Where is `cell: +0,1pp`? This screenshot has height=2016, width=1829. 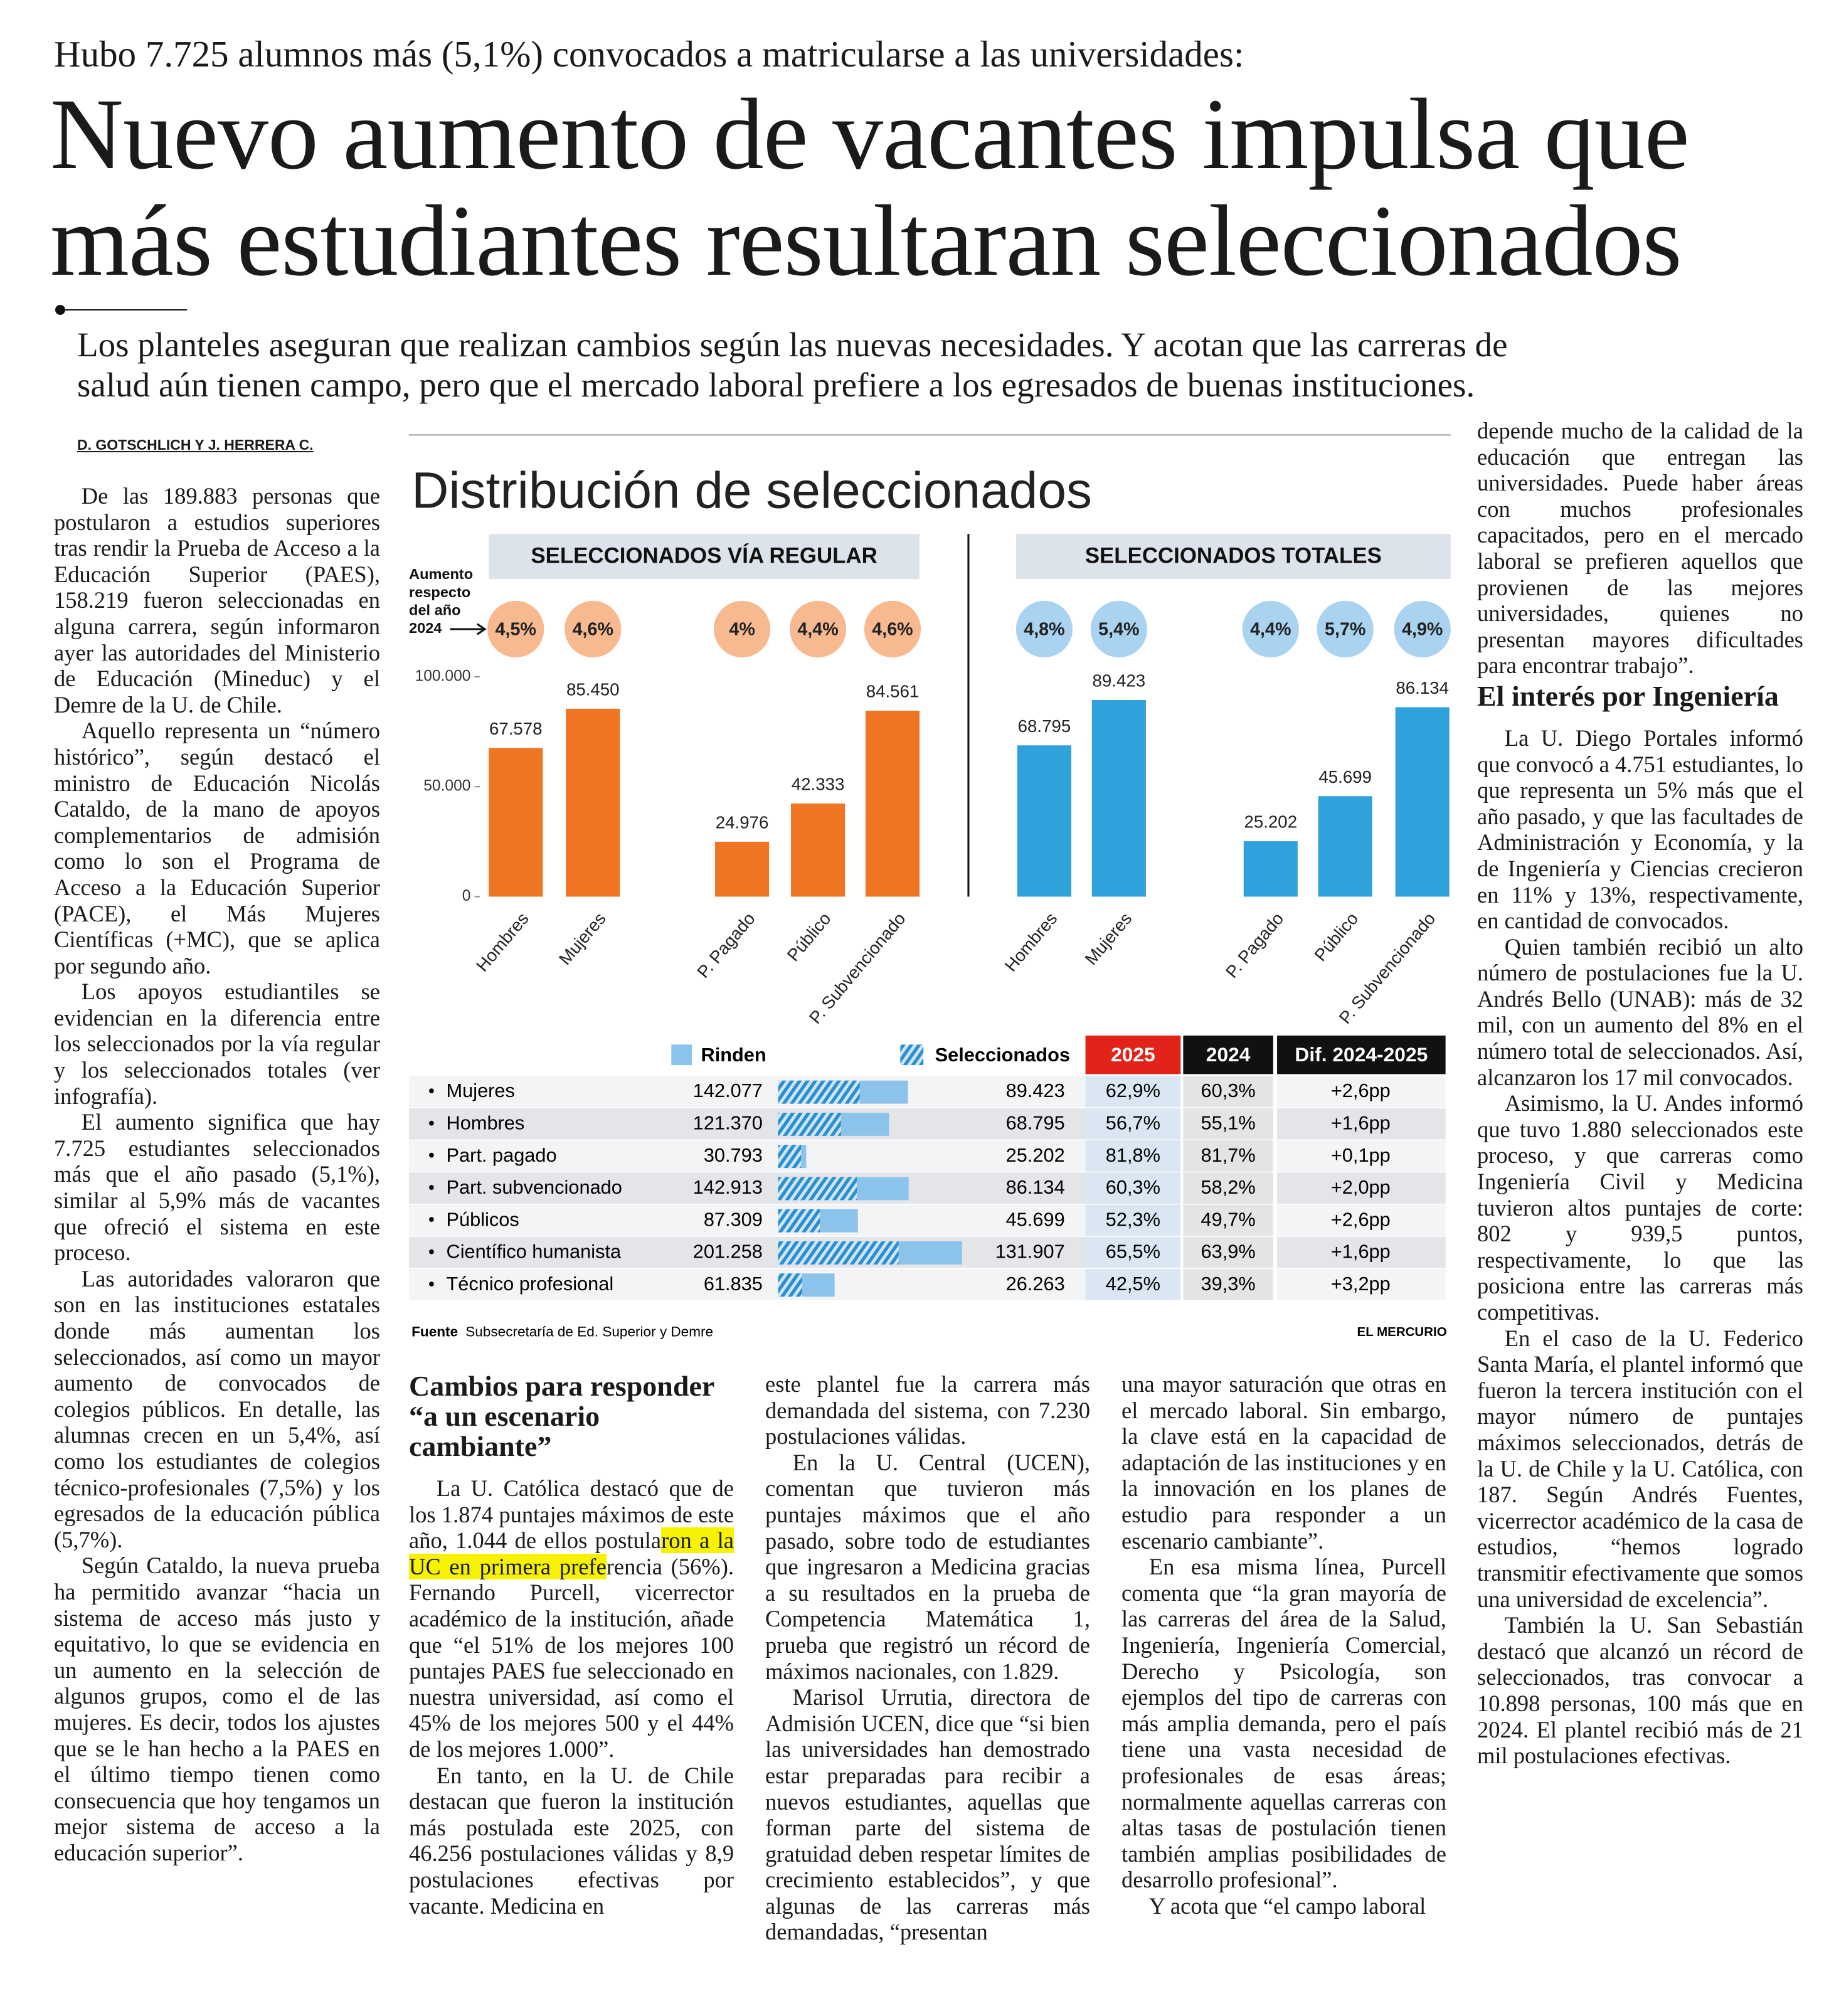
cell: +0,1pp is located at coordinates (1361, 1155).